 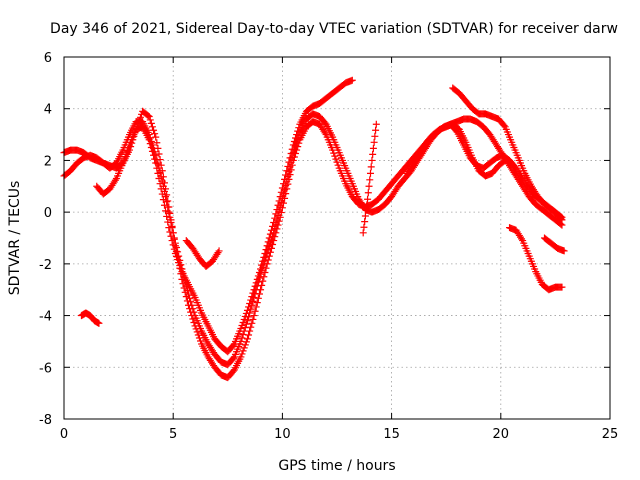 What do you see at coordinates (336, 466) in the screenshot?
I see `x-axis-title: GPS time / hours` at bounding box center [336, 466].